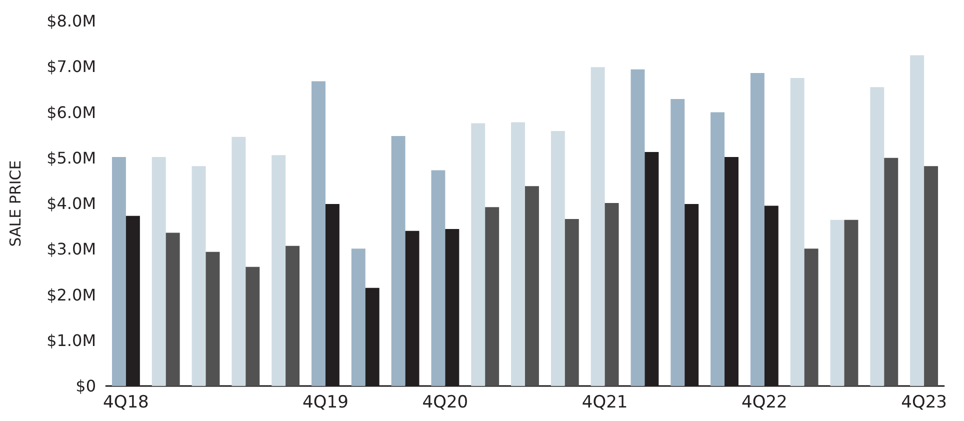 This screenshot has width=964, height=421. I want to click on x-tick-label: 4Q18, so click(126, 402).